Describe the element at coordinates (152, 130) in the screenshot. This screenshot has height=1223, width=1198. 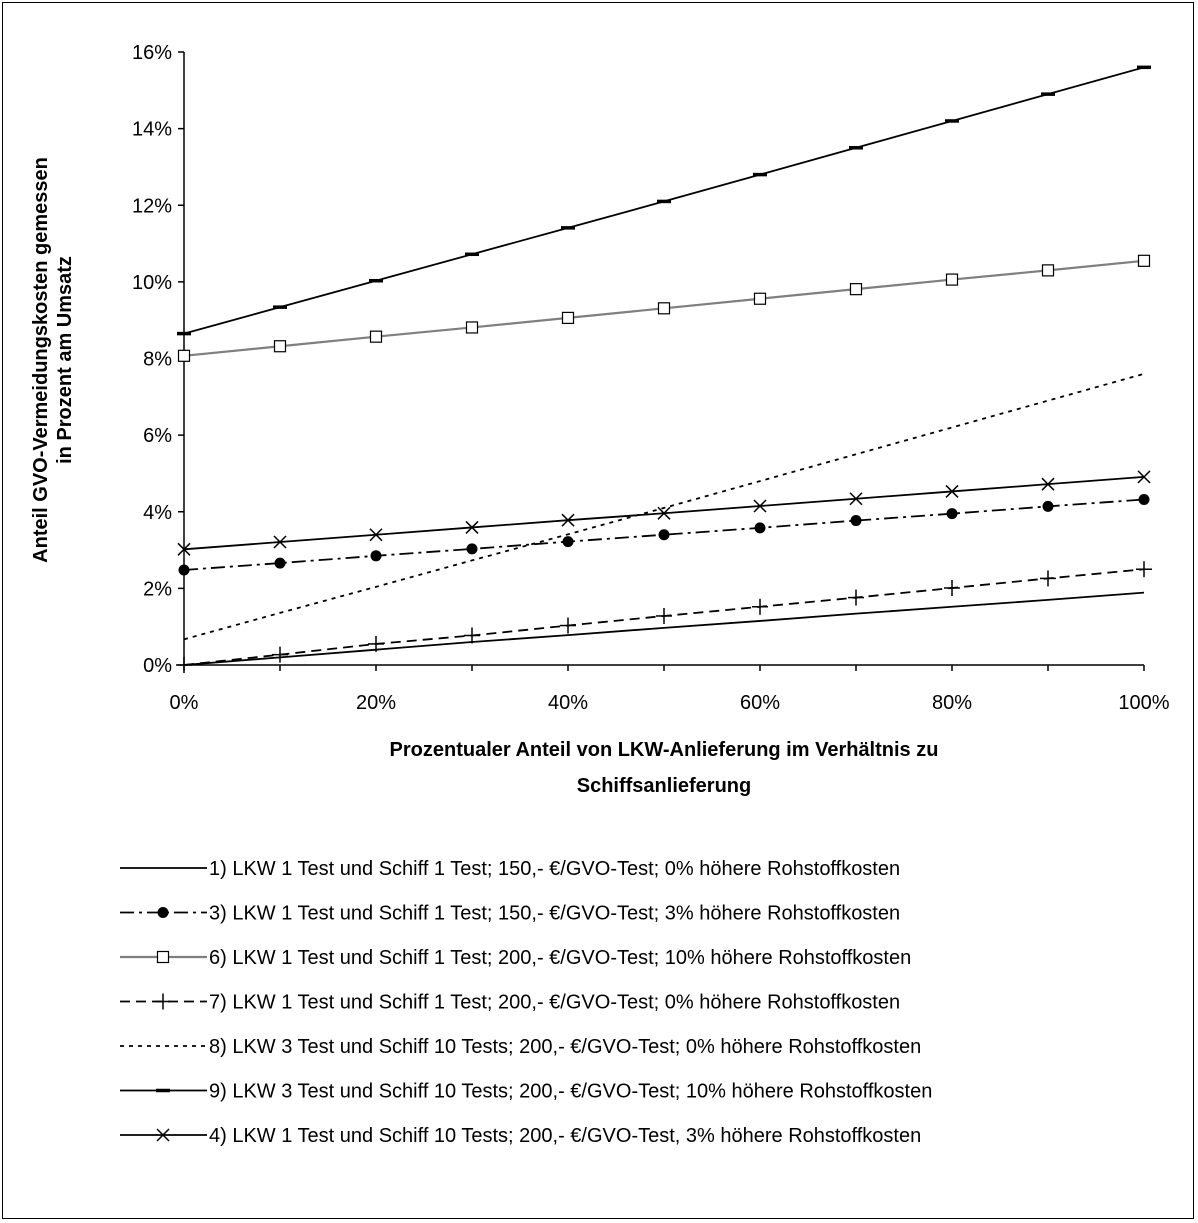
I see `y-tick-label: 14%` at that location.